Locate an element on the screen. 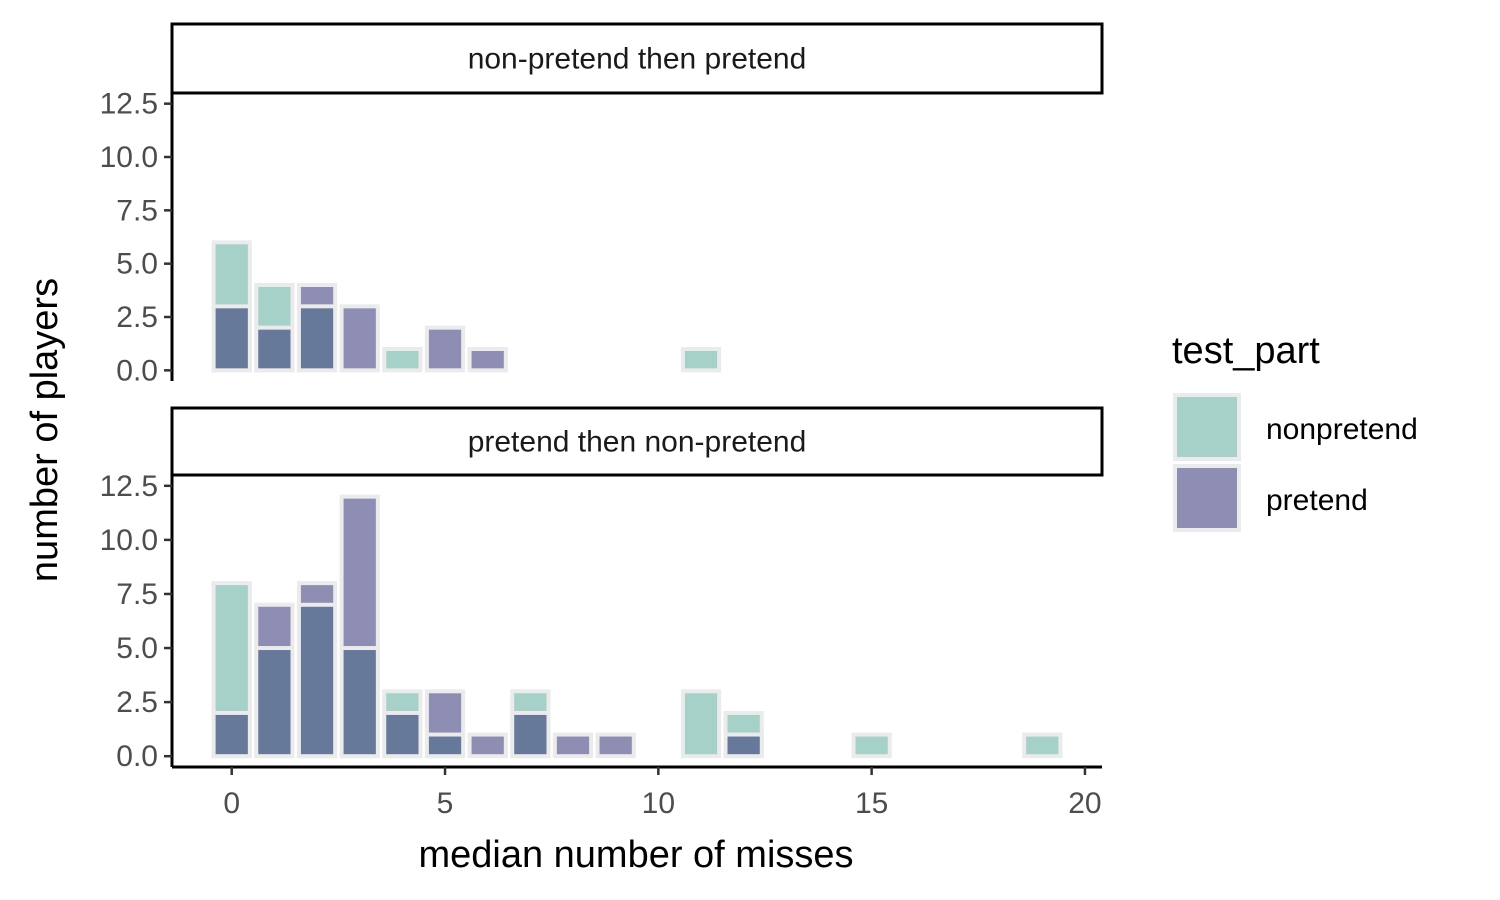  legend-key-nonpretend is located at coordinates (1207, 427).